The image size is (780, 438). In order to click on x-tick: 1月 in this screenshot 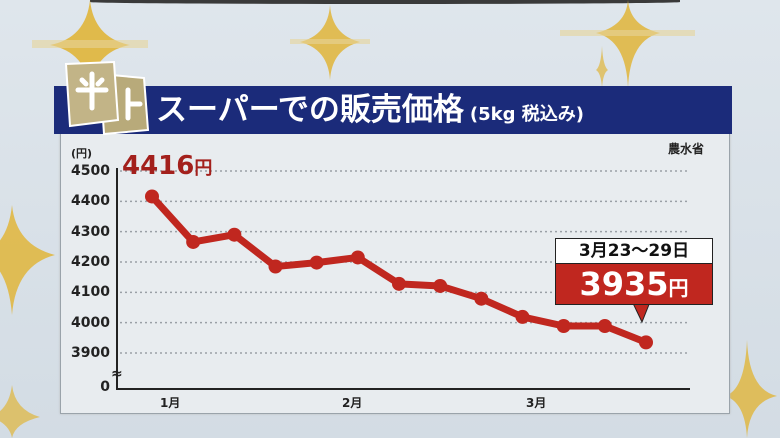, I will do `click(170, 403)`.